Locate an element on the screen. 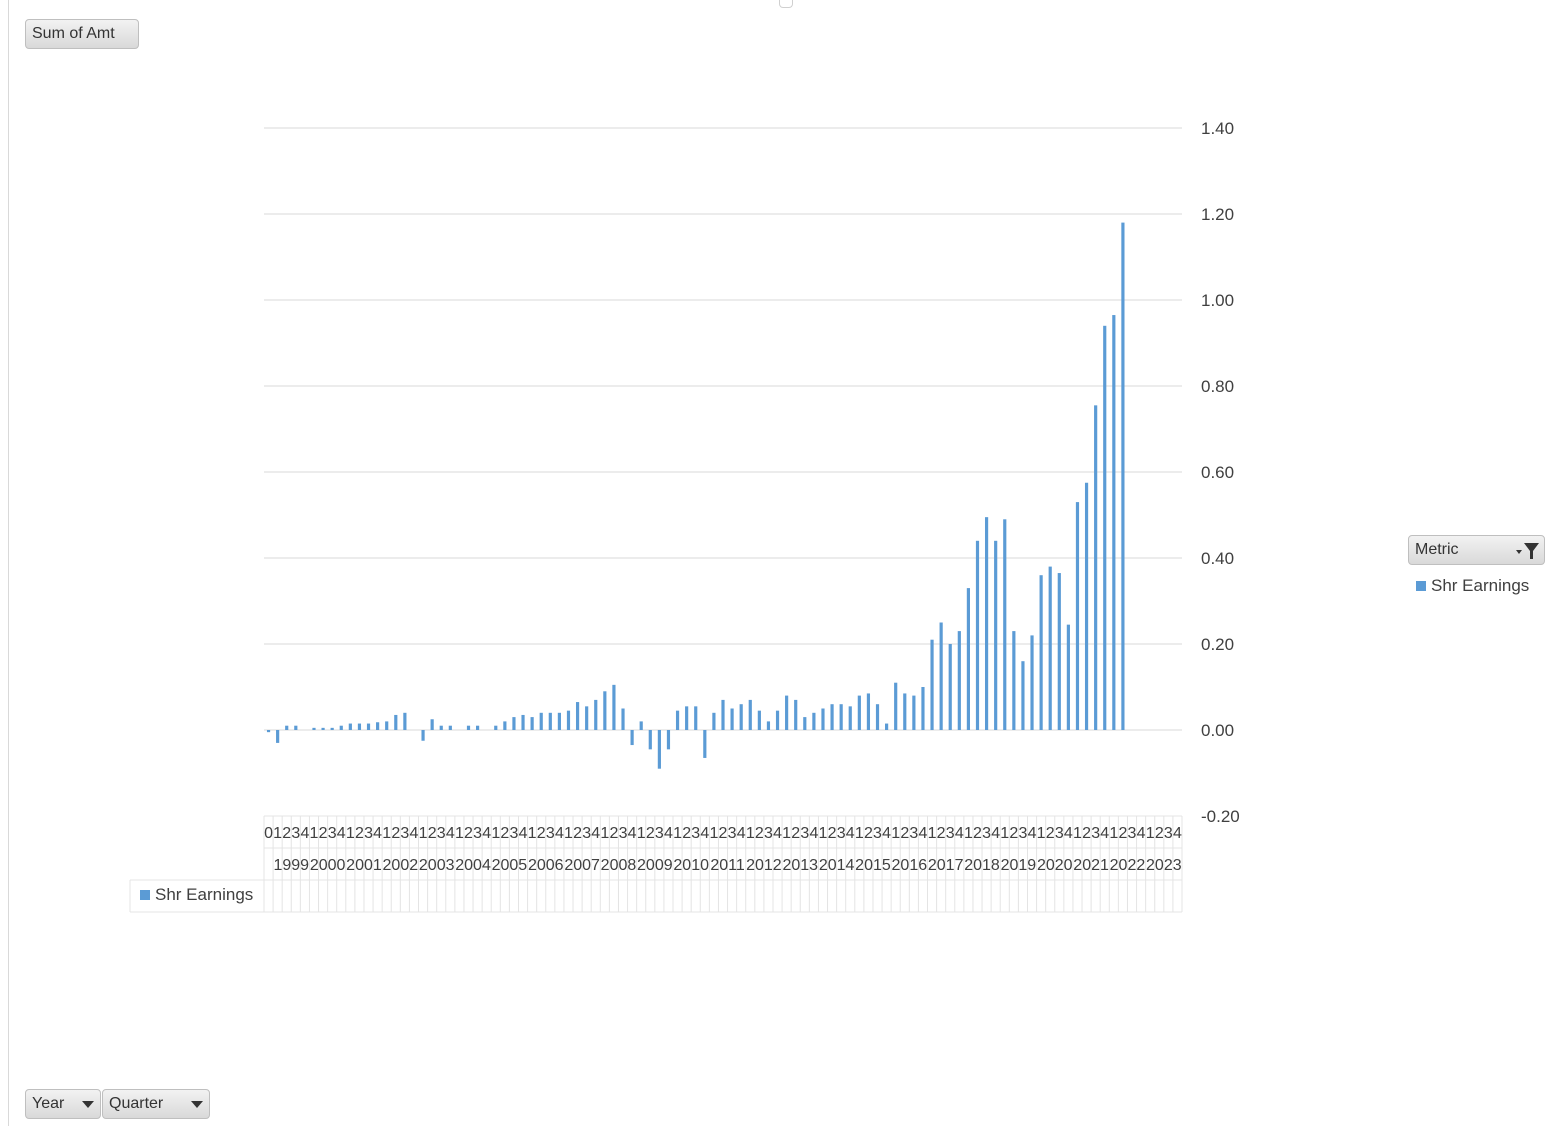 Image resolution: width=1547 pixels, height=1126 pixels. year-tick-label: 2019 is located at coordinates (1019, 865).